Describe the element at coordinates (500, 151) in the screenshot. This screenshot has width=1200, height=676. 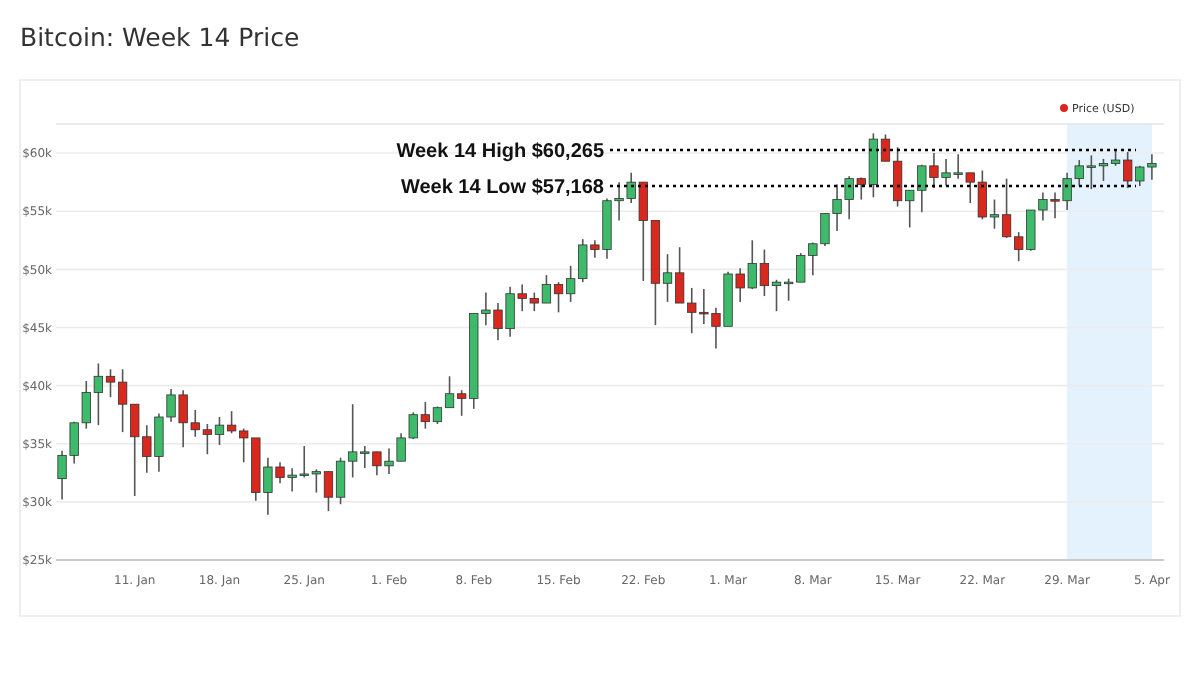
I see `ref-line-label: Week 14 High $60,265` at that location.